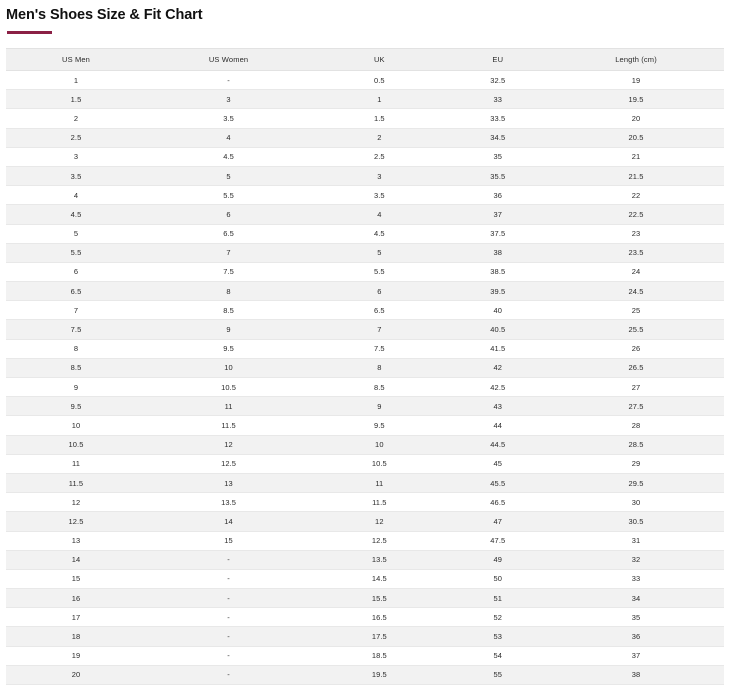  I want to click on cell-uk: 6, so click(379, 291).